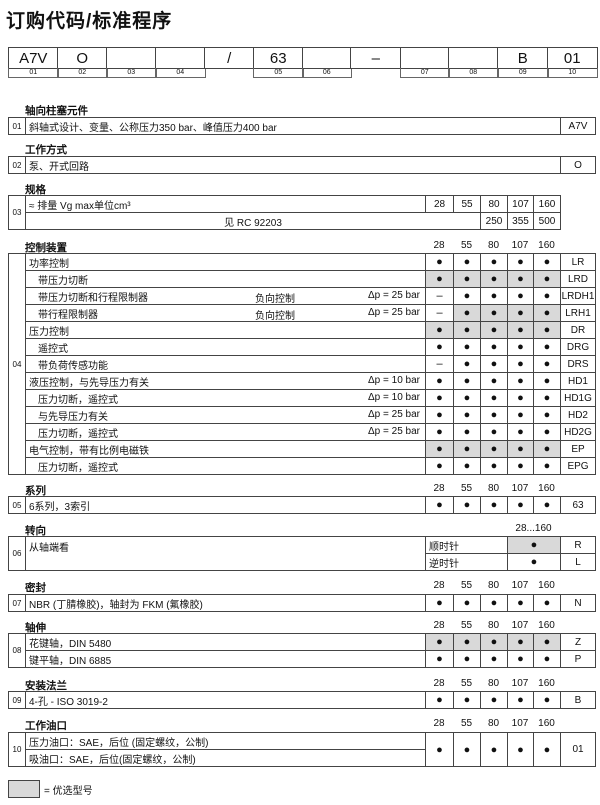 This screenshot has width=600, height=805. Describe the element at coordinates (494, 221) in the screenshot. I see `max-value: 250` at that location.